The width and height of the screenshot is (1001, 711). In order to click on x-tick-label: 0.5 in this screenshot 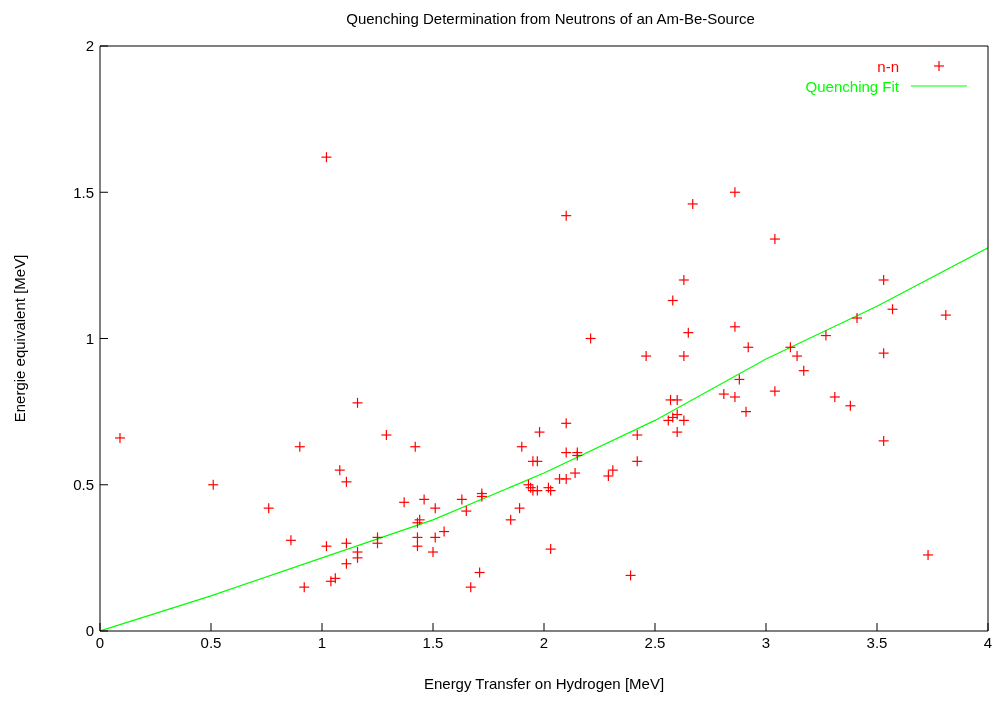, I will do `click(211, 642)`.